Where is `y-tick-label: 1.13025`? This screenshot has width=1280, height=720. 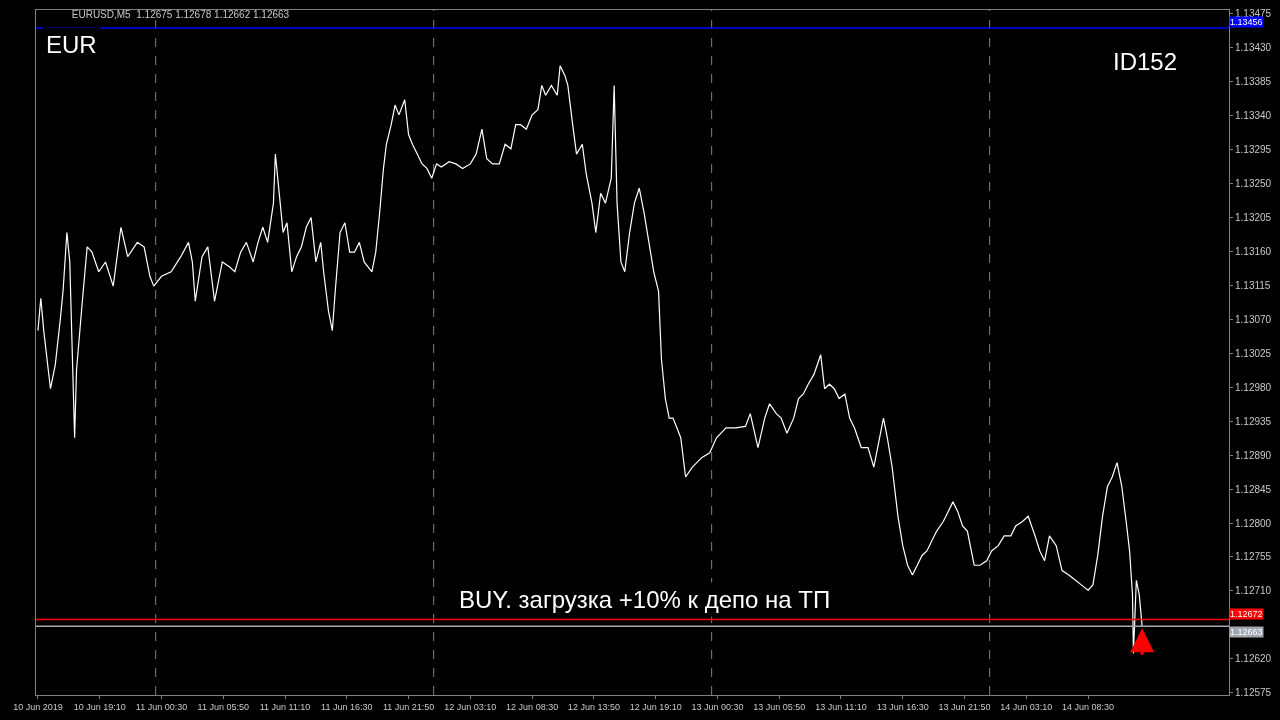
y-tick-label: 1.13025 is located at coordinates (1253, 353).